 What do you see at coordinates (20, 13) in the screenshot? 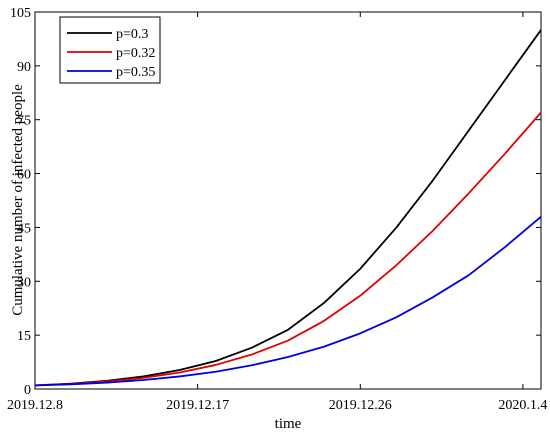
I see `y-tick-label: 105` at bounding box center [20, 13].